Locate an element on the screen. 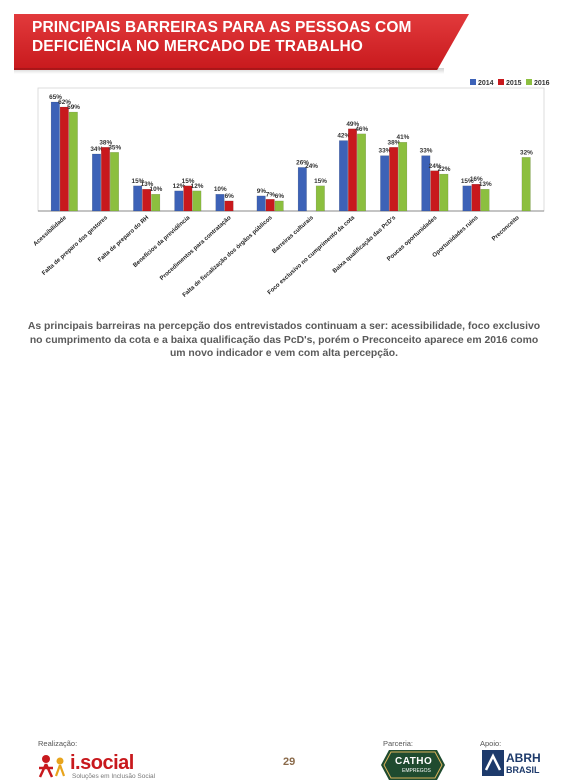 The image size is (567, 781). data-label-2015-9: 24% is located at coordinates (435, 166).